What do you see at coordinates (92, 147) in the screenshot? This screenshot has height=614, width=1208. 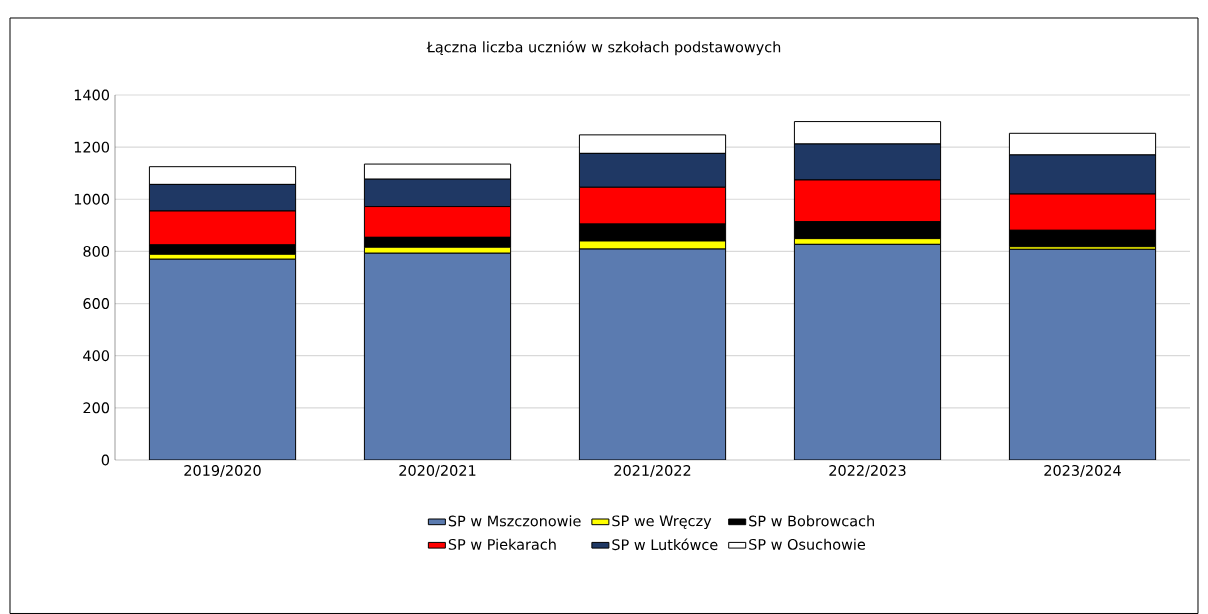 I see `y-tick-label: 1200` at bounding box center [92, 147].